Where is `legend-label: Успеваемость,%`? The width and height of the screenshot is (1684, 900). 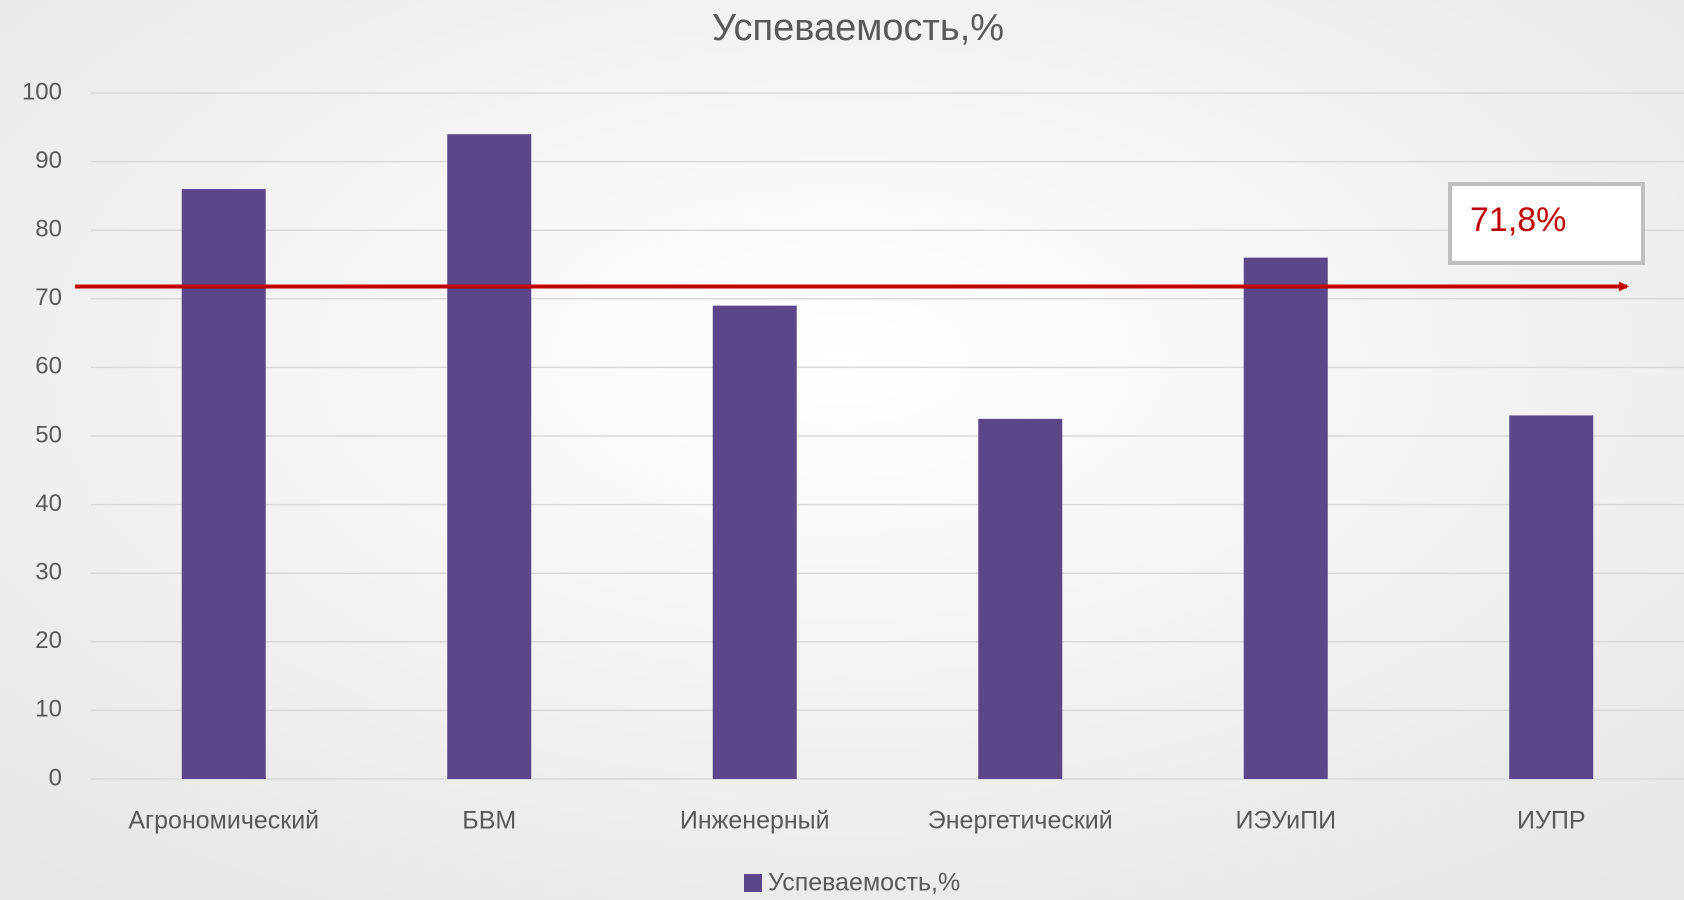 legend-label: Успеваемость,% is located at coordinates (864, 883).